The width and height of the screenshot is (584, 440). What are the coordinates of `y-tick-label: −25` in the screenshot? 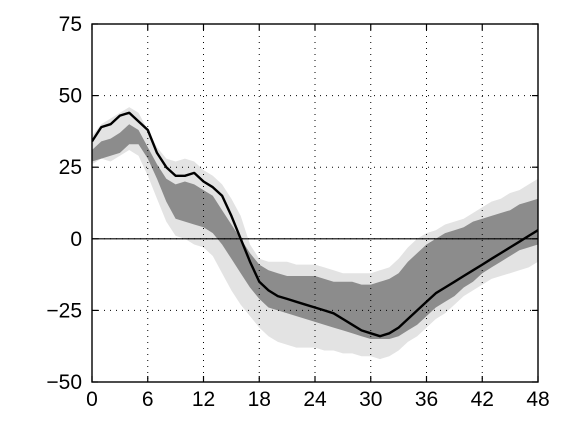 It's located at (64, 310).